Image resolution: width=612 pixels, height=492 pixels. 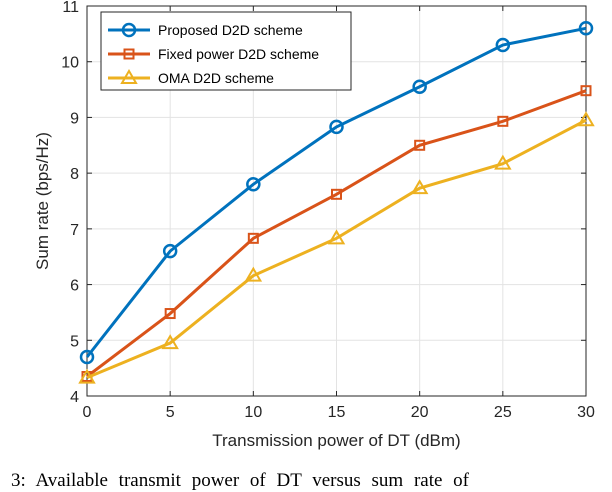 I want to click on x-tick-label: 30, so click(x=586, y=412).